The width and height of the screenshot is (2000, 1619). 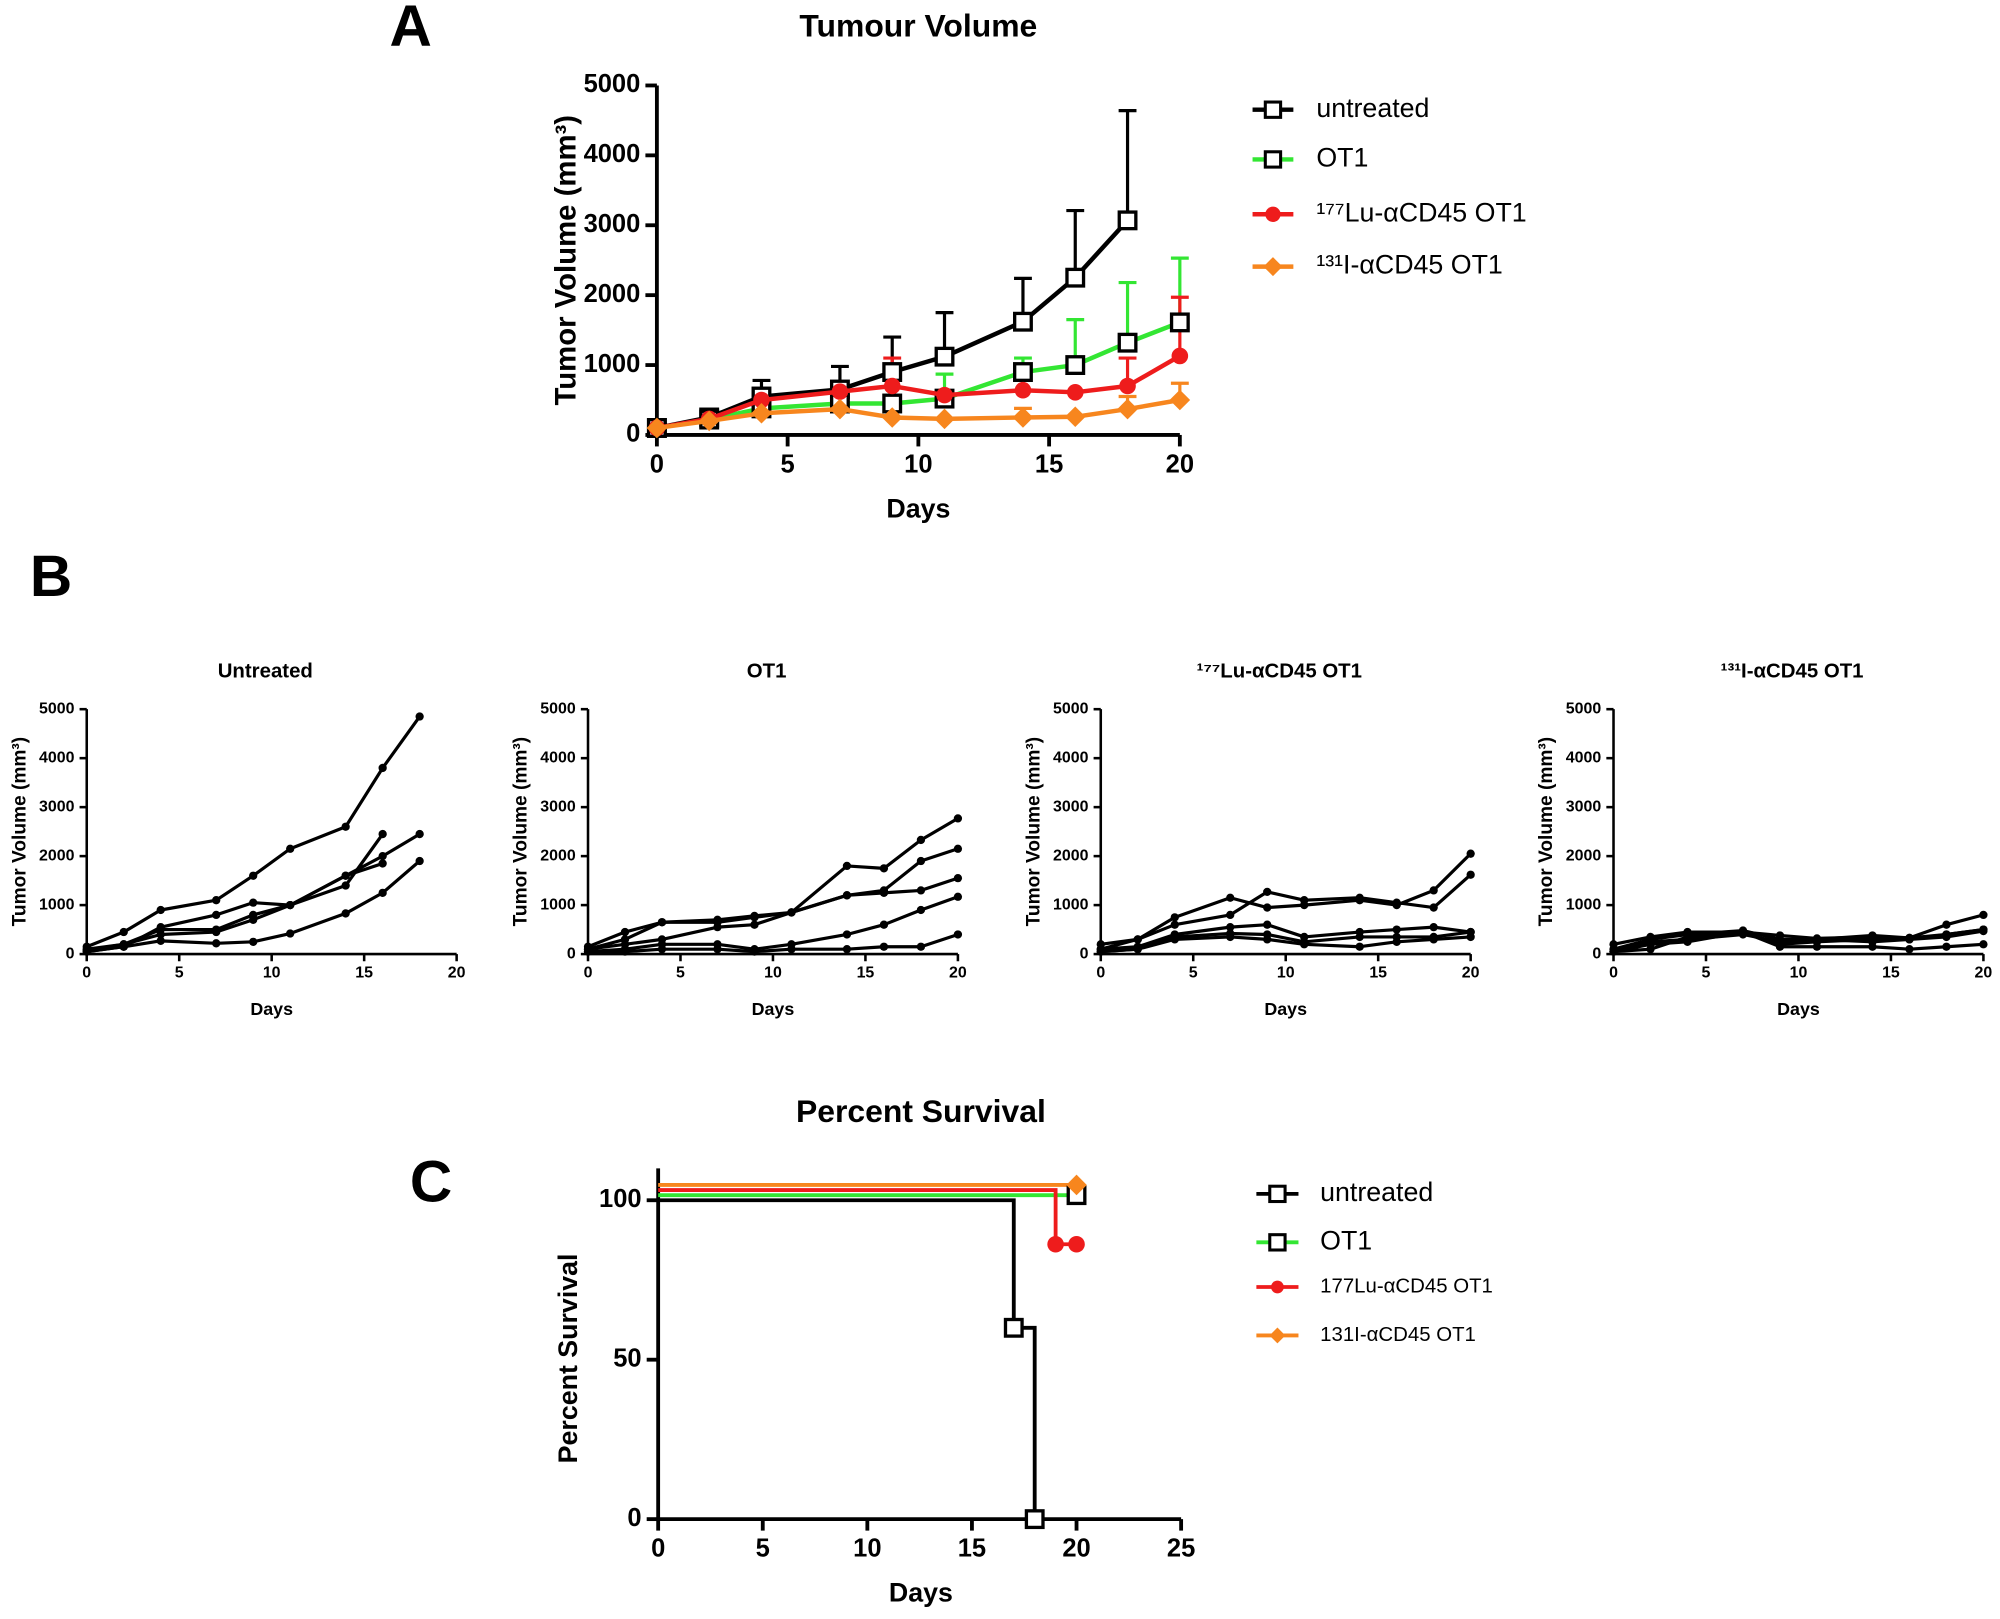 What do you see at coordinates (411, 29) in the screenshot?
I see `panel-label: A` at bounding box center [411, 29].